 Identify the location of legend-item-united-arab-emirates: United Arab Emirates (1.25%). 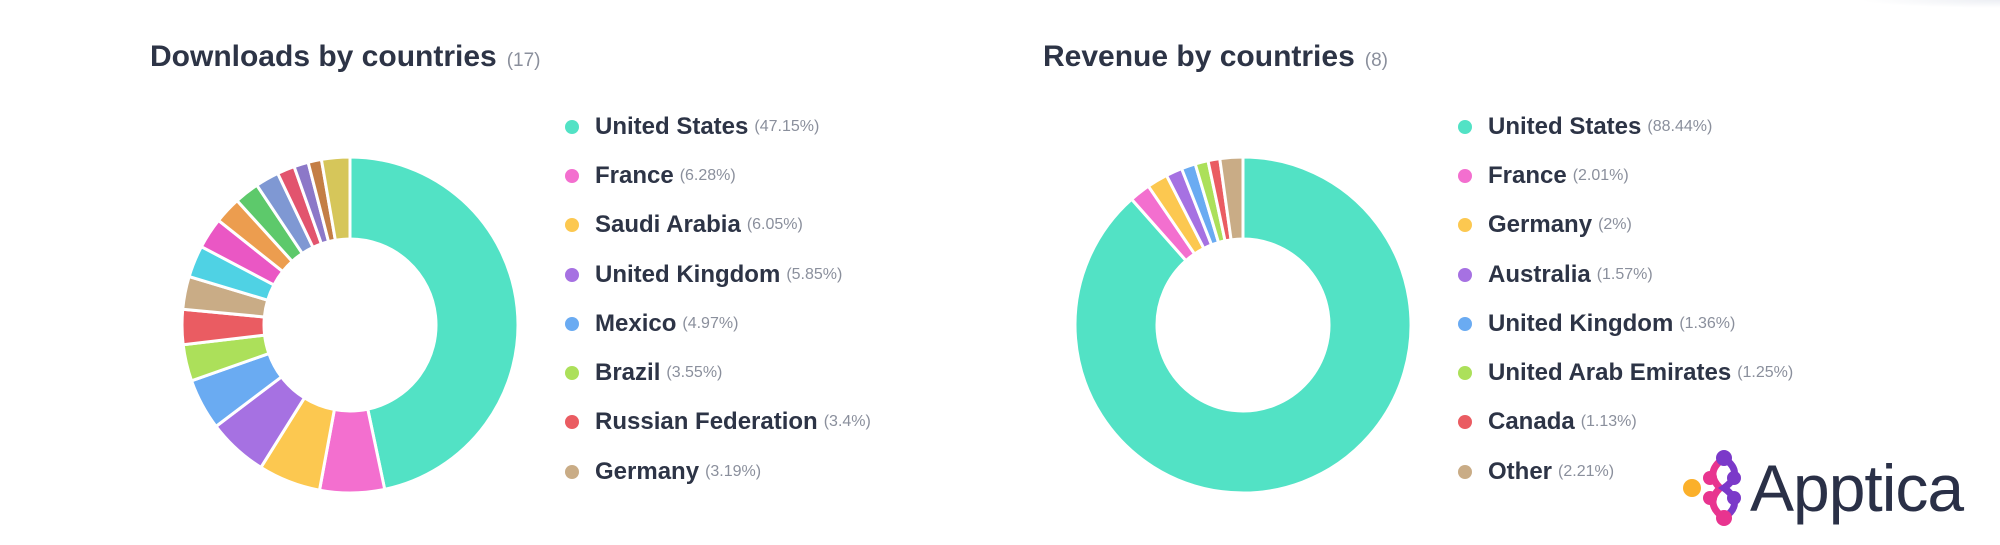
(1625, 372).